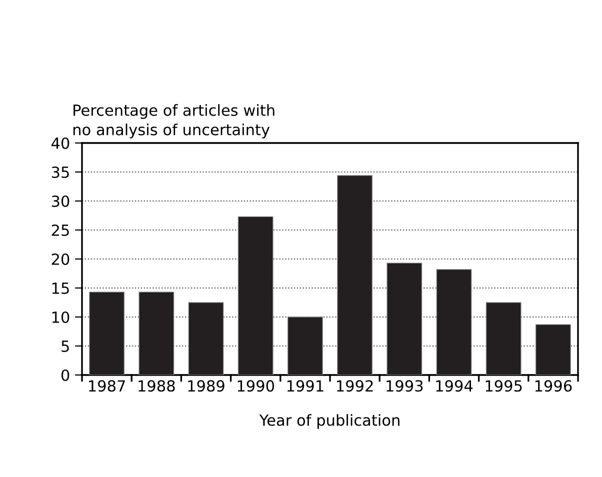  Describe the element at coordinates (107, 386) in the screenshot. I see `x-tick-label: 1987` at that location.